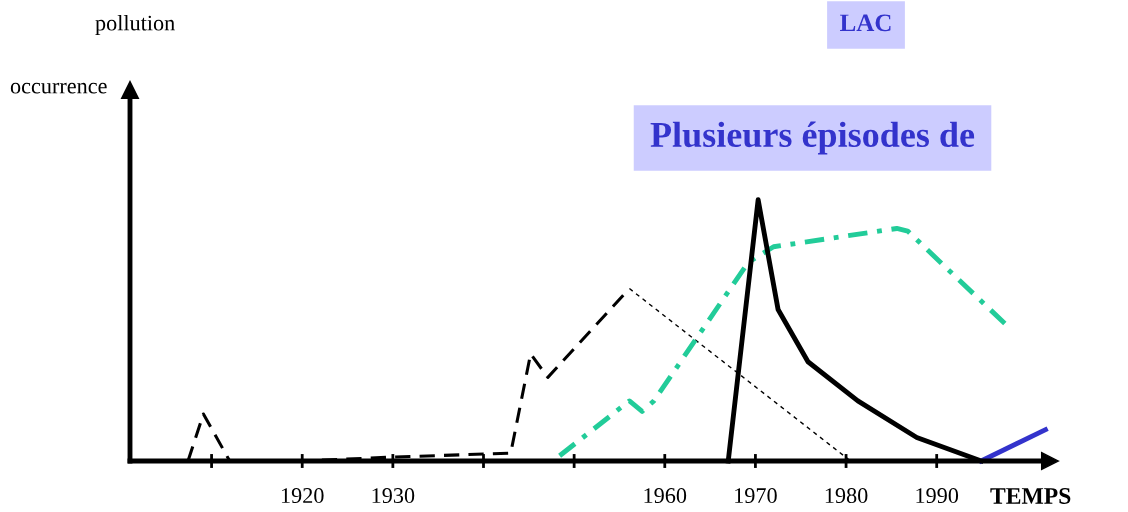  What do you see at coordinates (665, 496) in the screenshot?
I see `x-tick-label: 1960` at bounding box center [665, 496].